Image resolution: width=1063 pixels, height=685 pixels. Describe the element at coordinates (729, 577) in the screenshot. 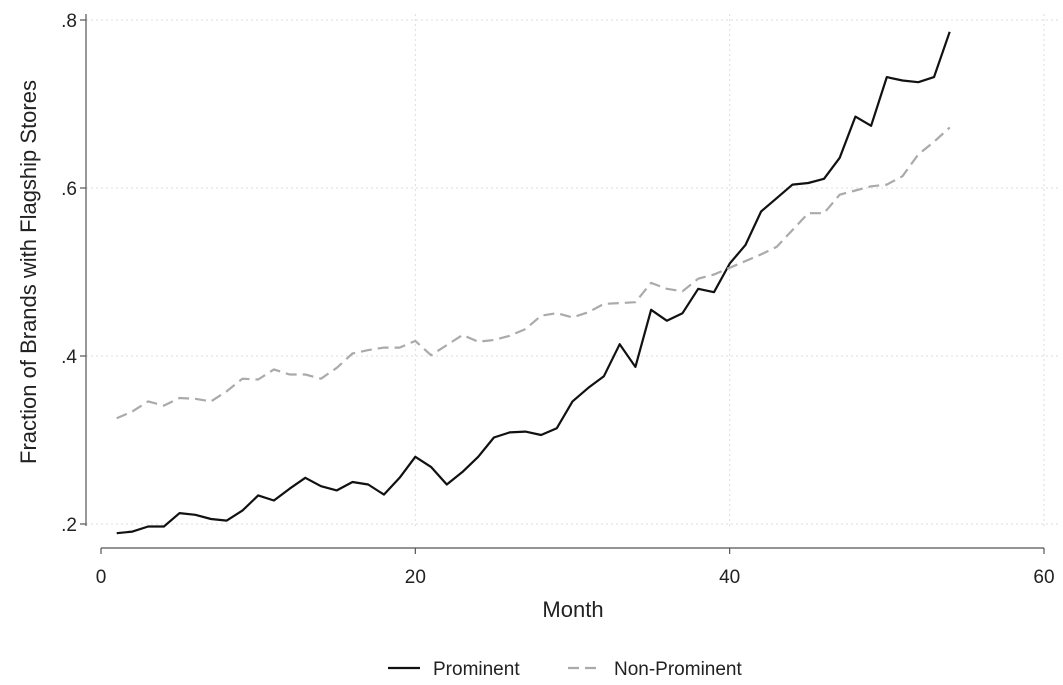

I see `x-tick-label: 40` at that location.